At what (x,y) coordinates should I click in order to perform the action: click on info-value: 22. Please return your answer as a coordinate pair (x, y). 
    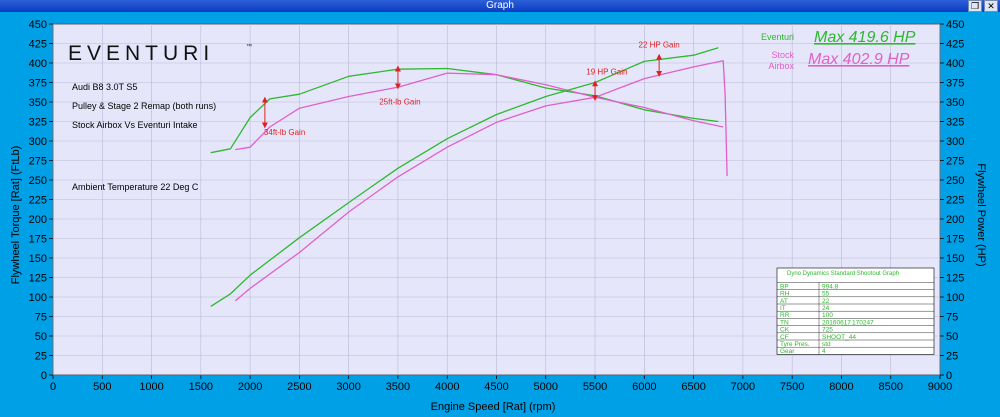
    Looking at the image, I should click on (826, 301).